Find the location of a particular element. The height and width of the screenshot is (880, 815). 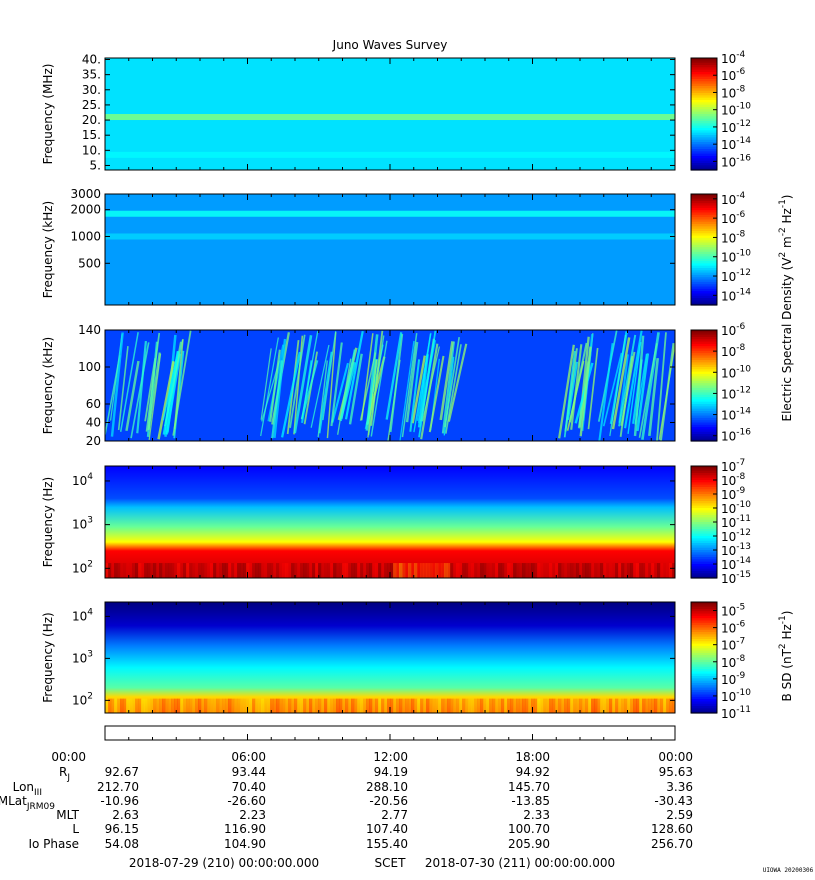

y-axis-label: Frequency (Hz) is located at coordinates (48, 657).